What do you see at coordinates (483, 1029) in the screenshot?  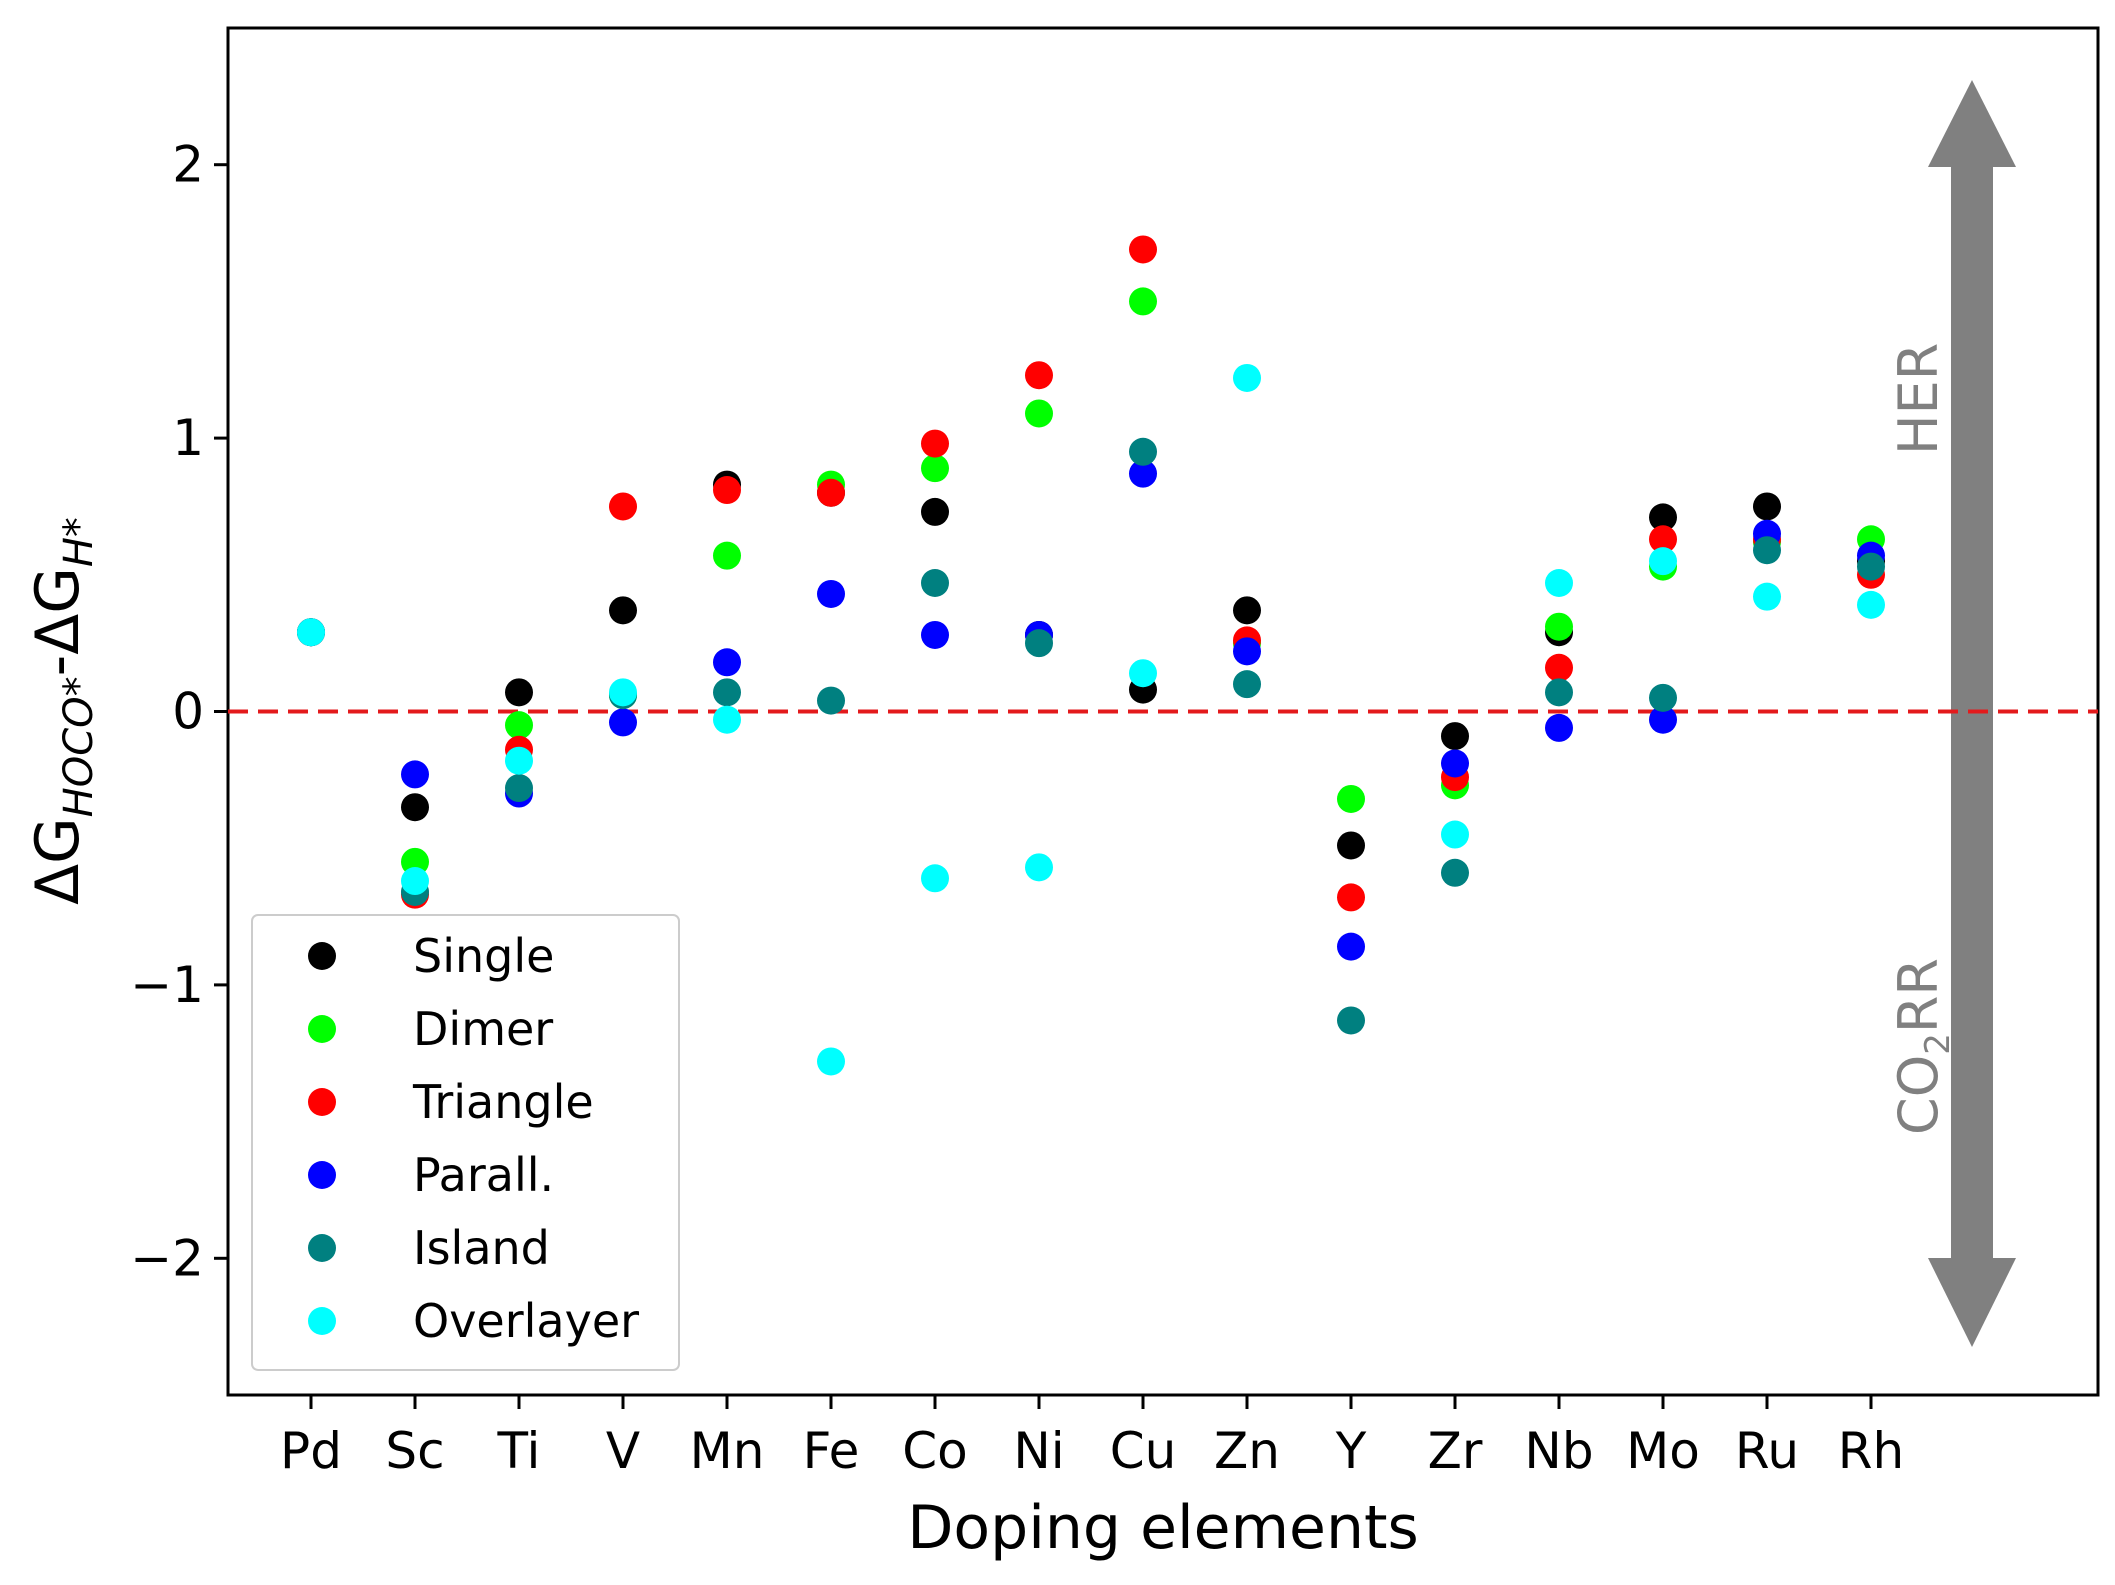 I see `legend-label: Dimer` at bounding box center [483, 1029].